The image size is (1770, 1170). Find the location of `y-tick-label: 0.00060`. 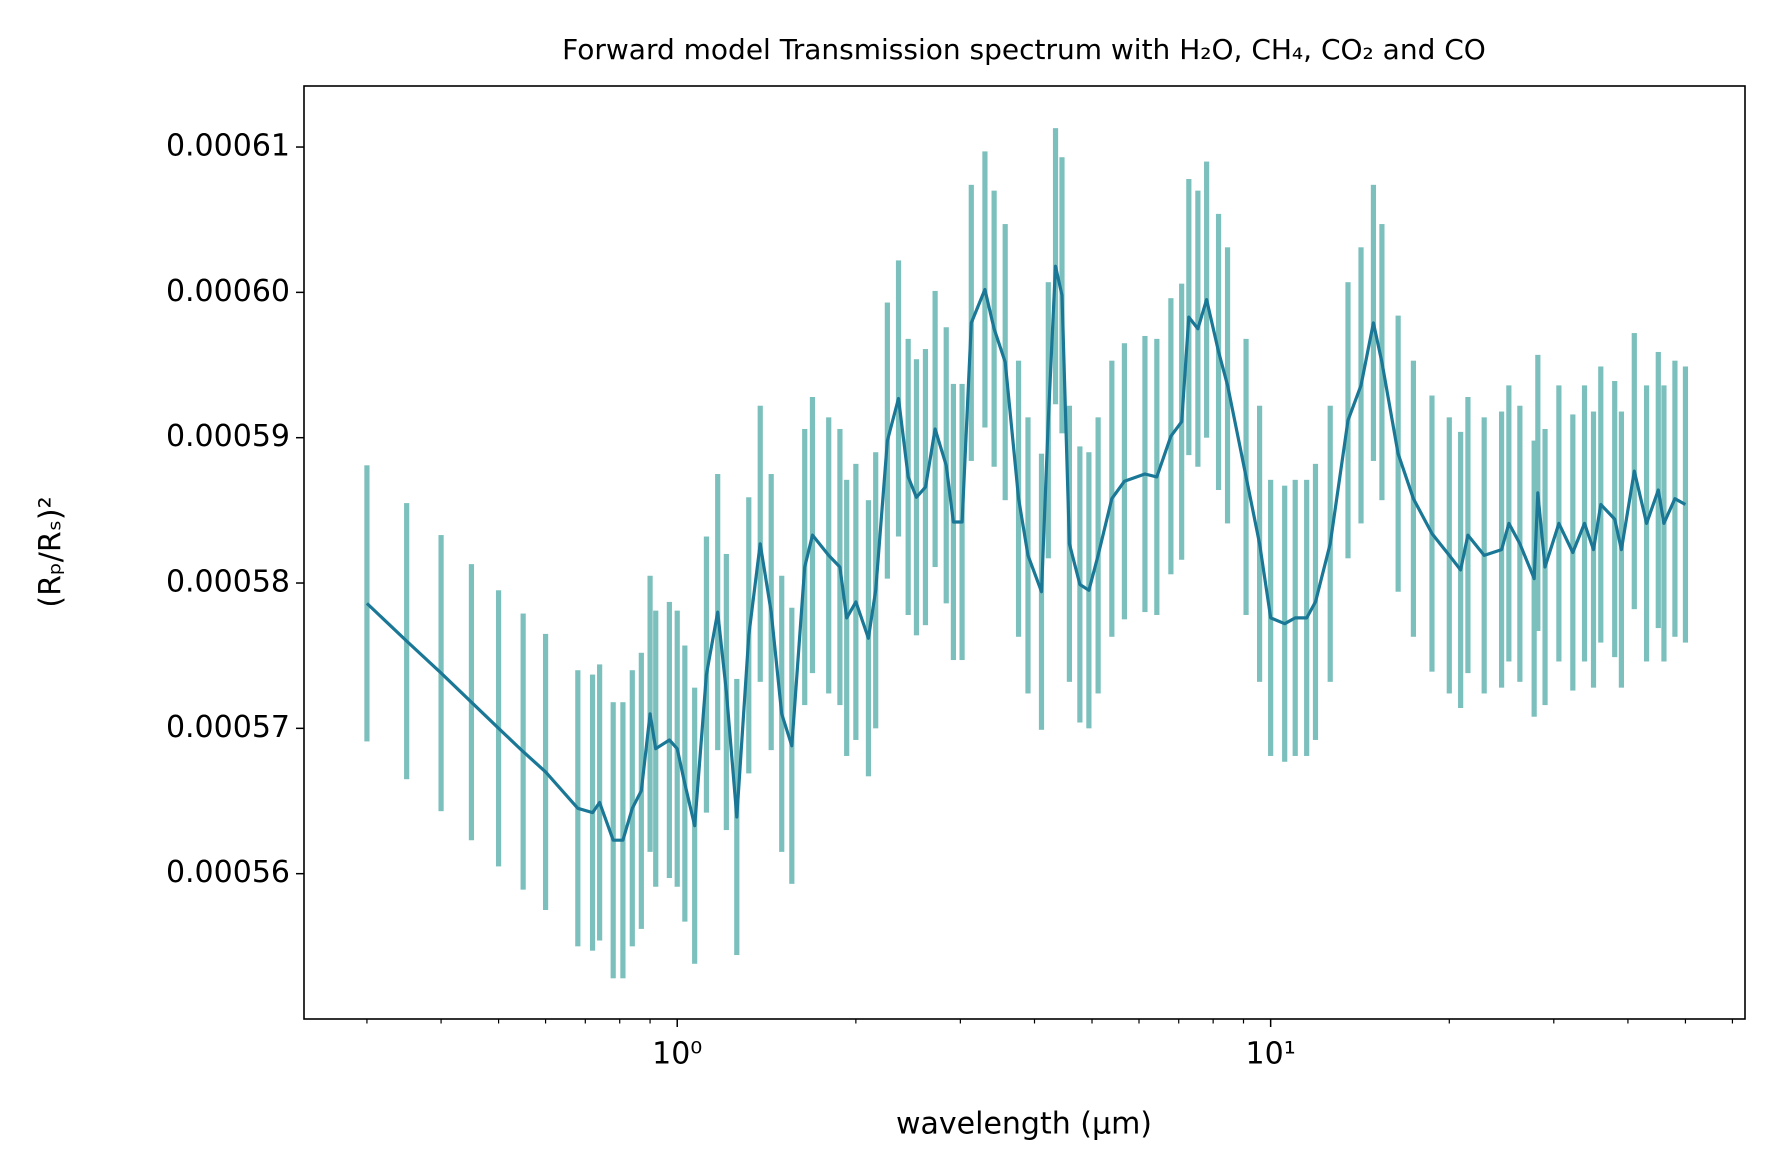

y-tick-label: 0.00060 is located at coordinates (228, 291).